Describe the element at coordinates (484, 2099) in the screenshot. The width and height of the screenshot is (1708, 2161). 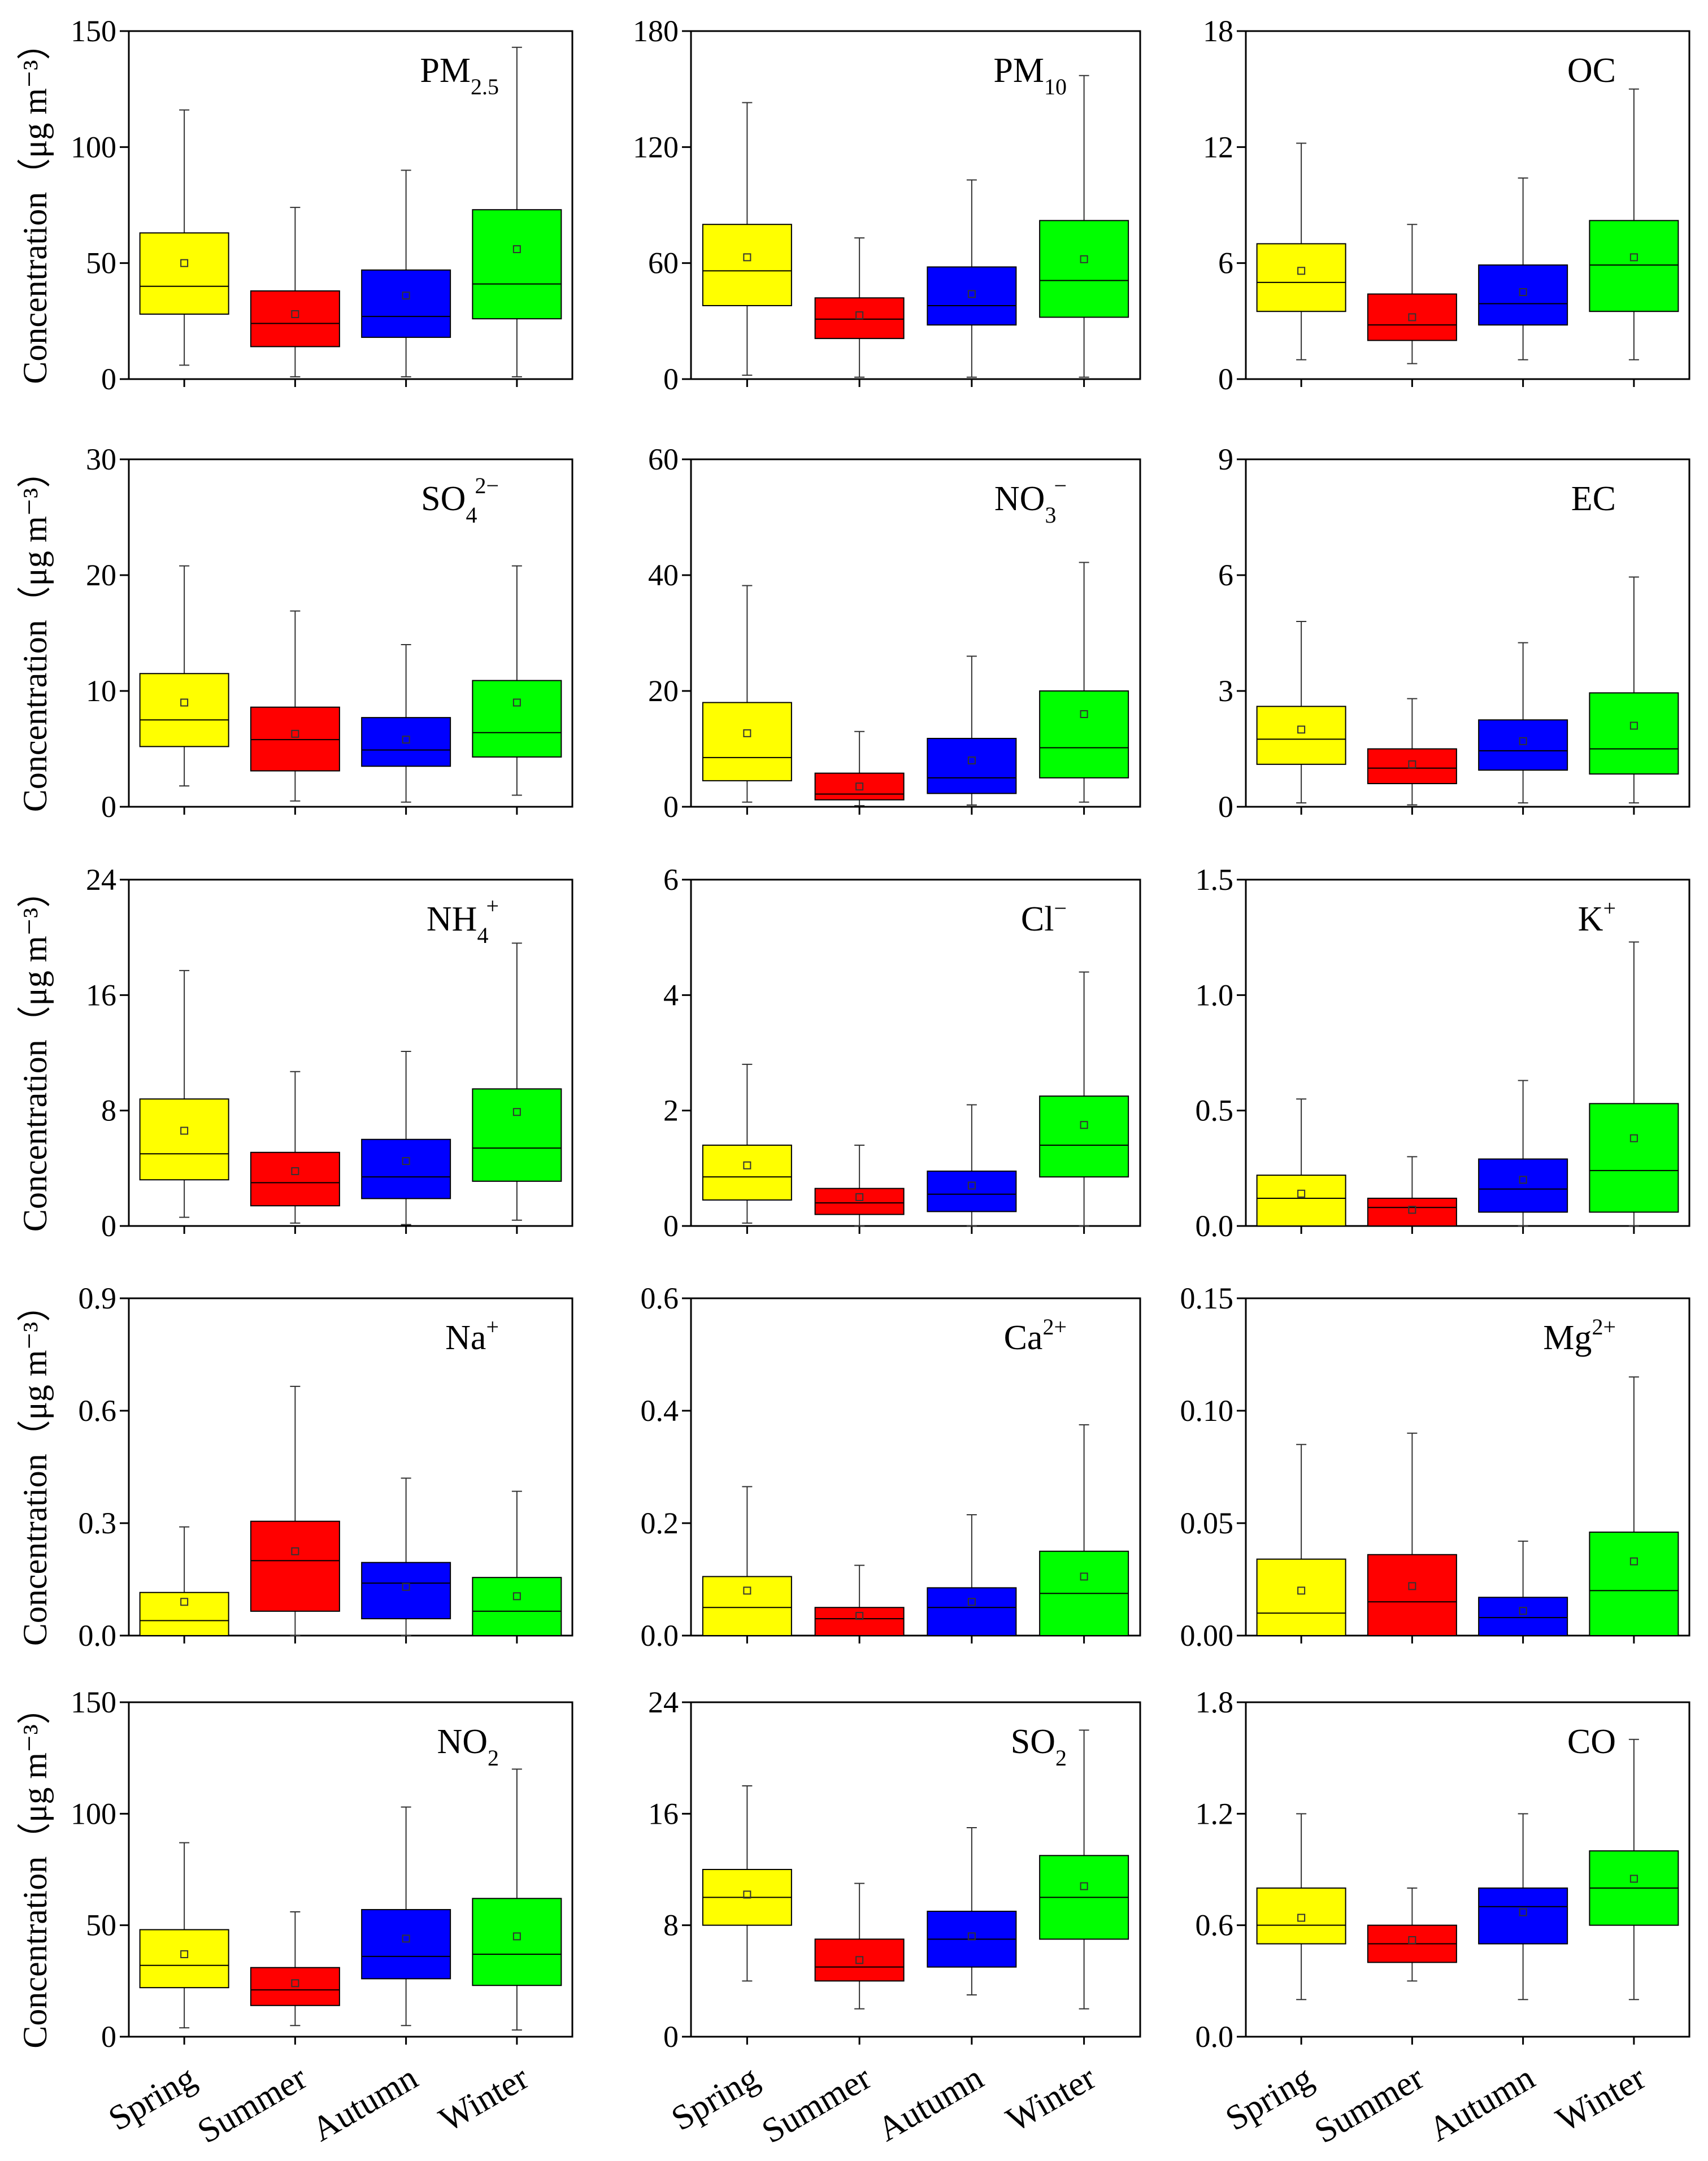
I see `x-category-label-winter: Winter` at that location.